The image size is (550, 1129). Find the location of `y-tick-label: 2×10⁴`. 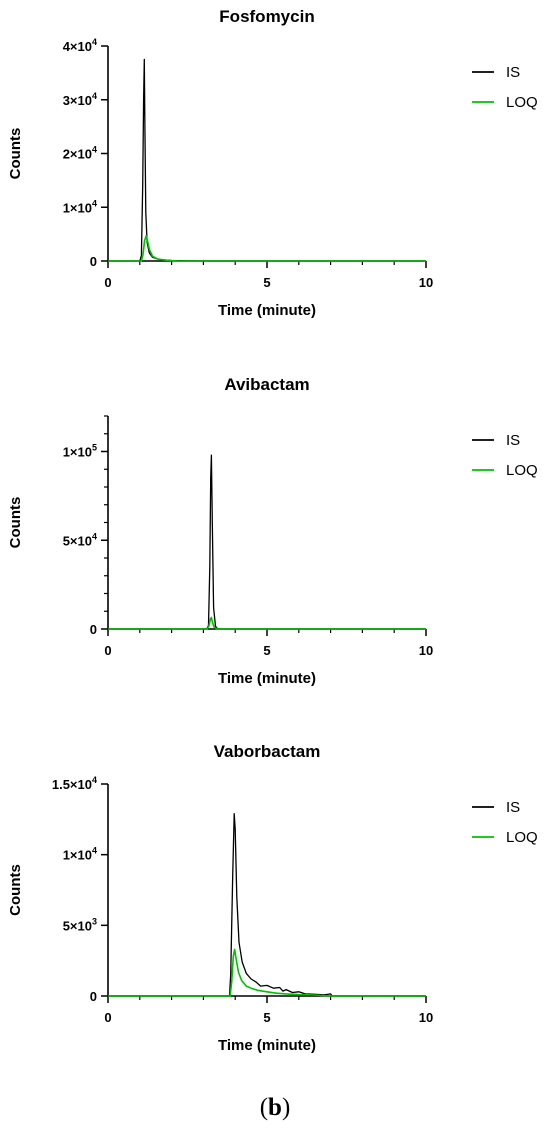

y-tick-label: 2×10⁴ is located at coordinates (80, 153).